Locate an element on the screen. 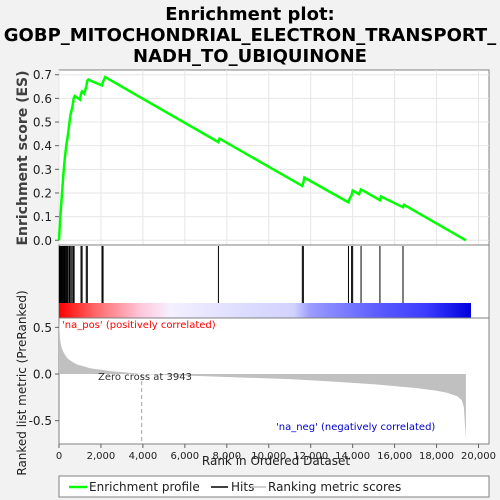  es-y-tick-label: 0.0 is located at coordinates (42, 241).